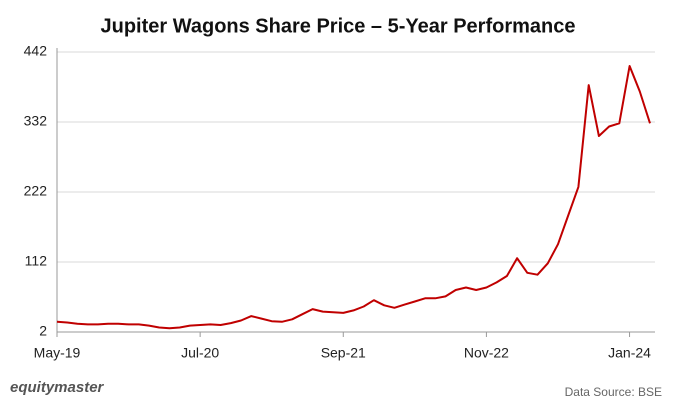 This screenshot has width=675, height=410. What do you see at coordinates (57, 353) in the screenshot?
I see `x-tick-label: May-19` at bounding box center [57, 353].